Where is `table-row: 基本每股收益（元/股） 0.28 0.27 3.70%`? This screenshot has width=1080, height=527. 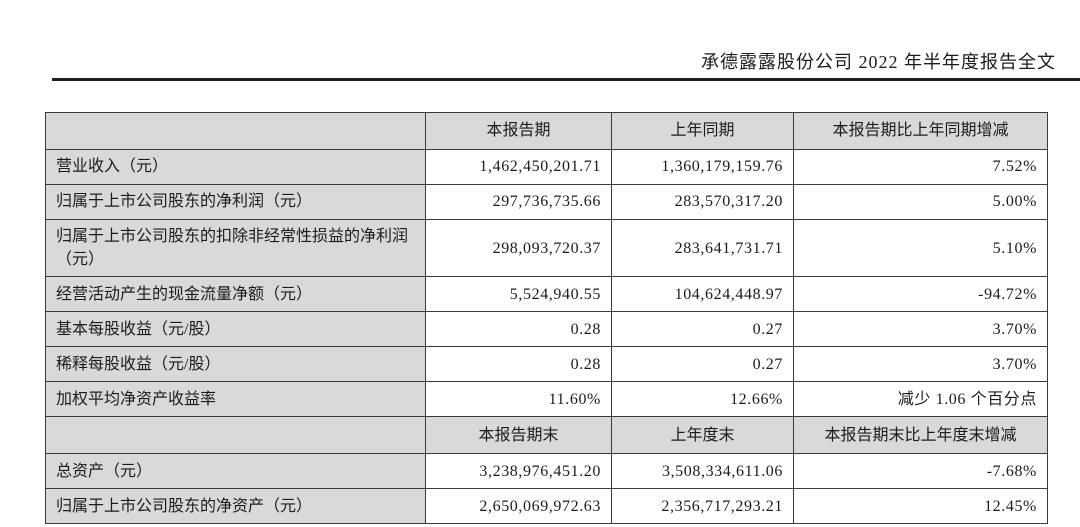 table-row: 基本每股收益（元/股） 0.28 0.27 3.70% is located at coordinates (546, 329).